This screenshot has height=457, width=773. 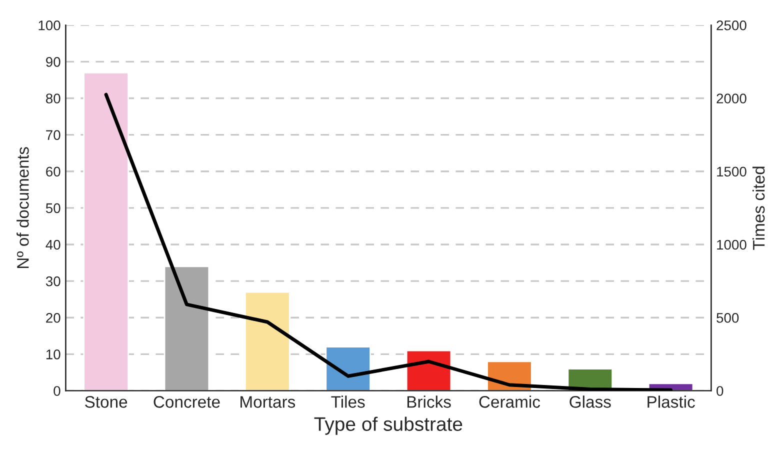 What do you see at coordinates (720, 391) in the screenshot?
I see `y2-tick-label: 0` at bounding box center [720, 391].